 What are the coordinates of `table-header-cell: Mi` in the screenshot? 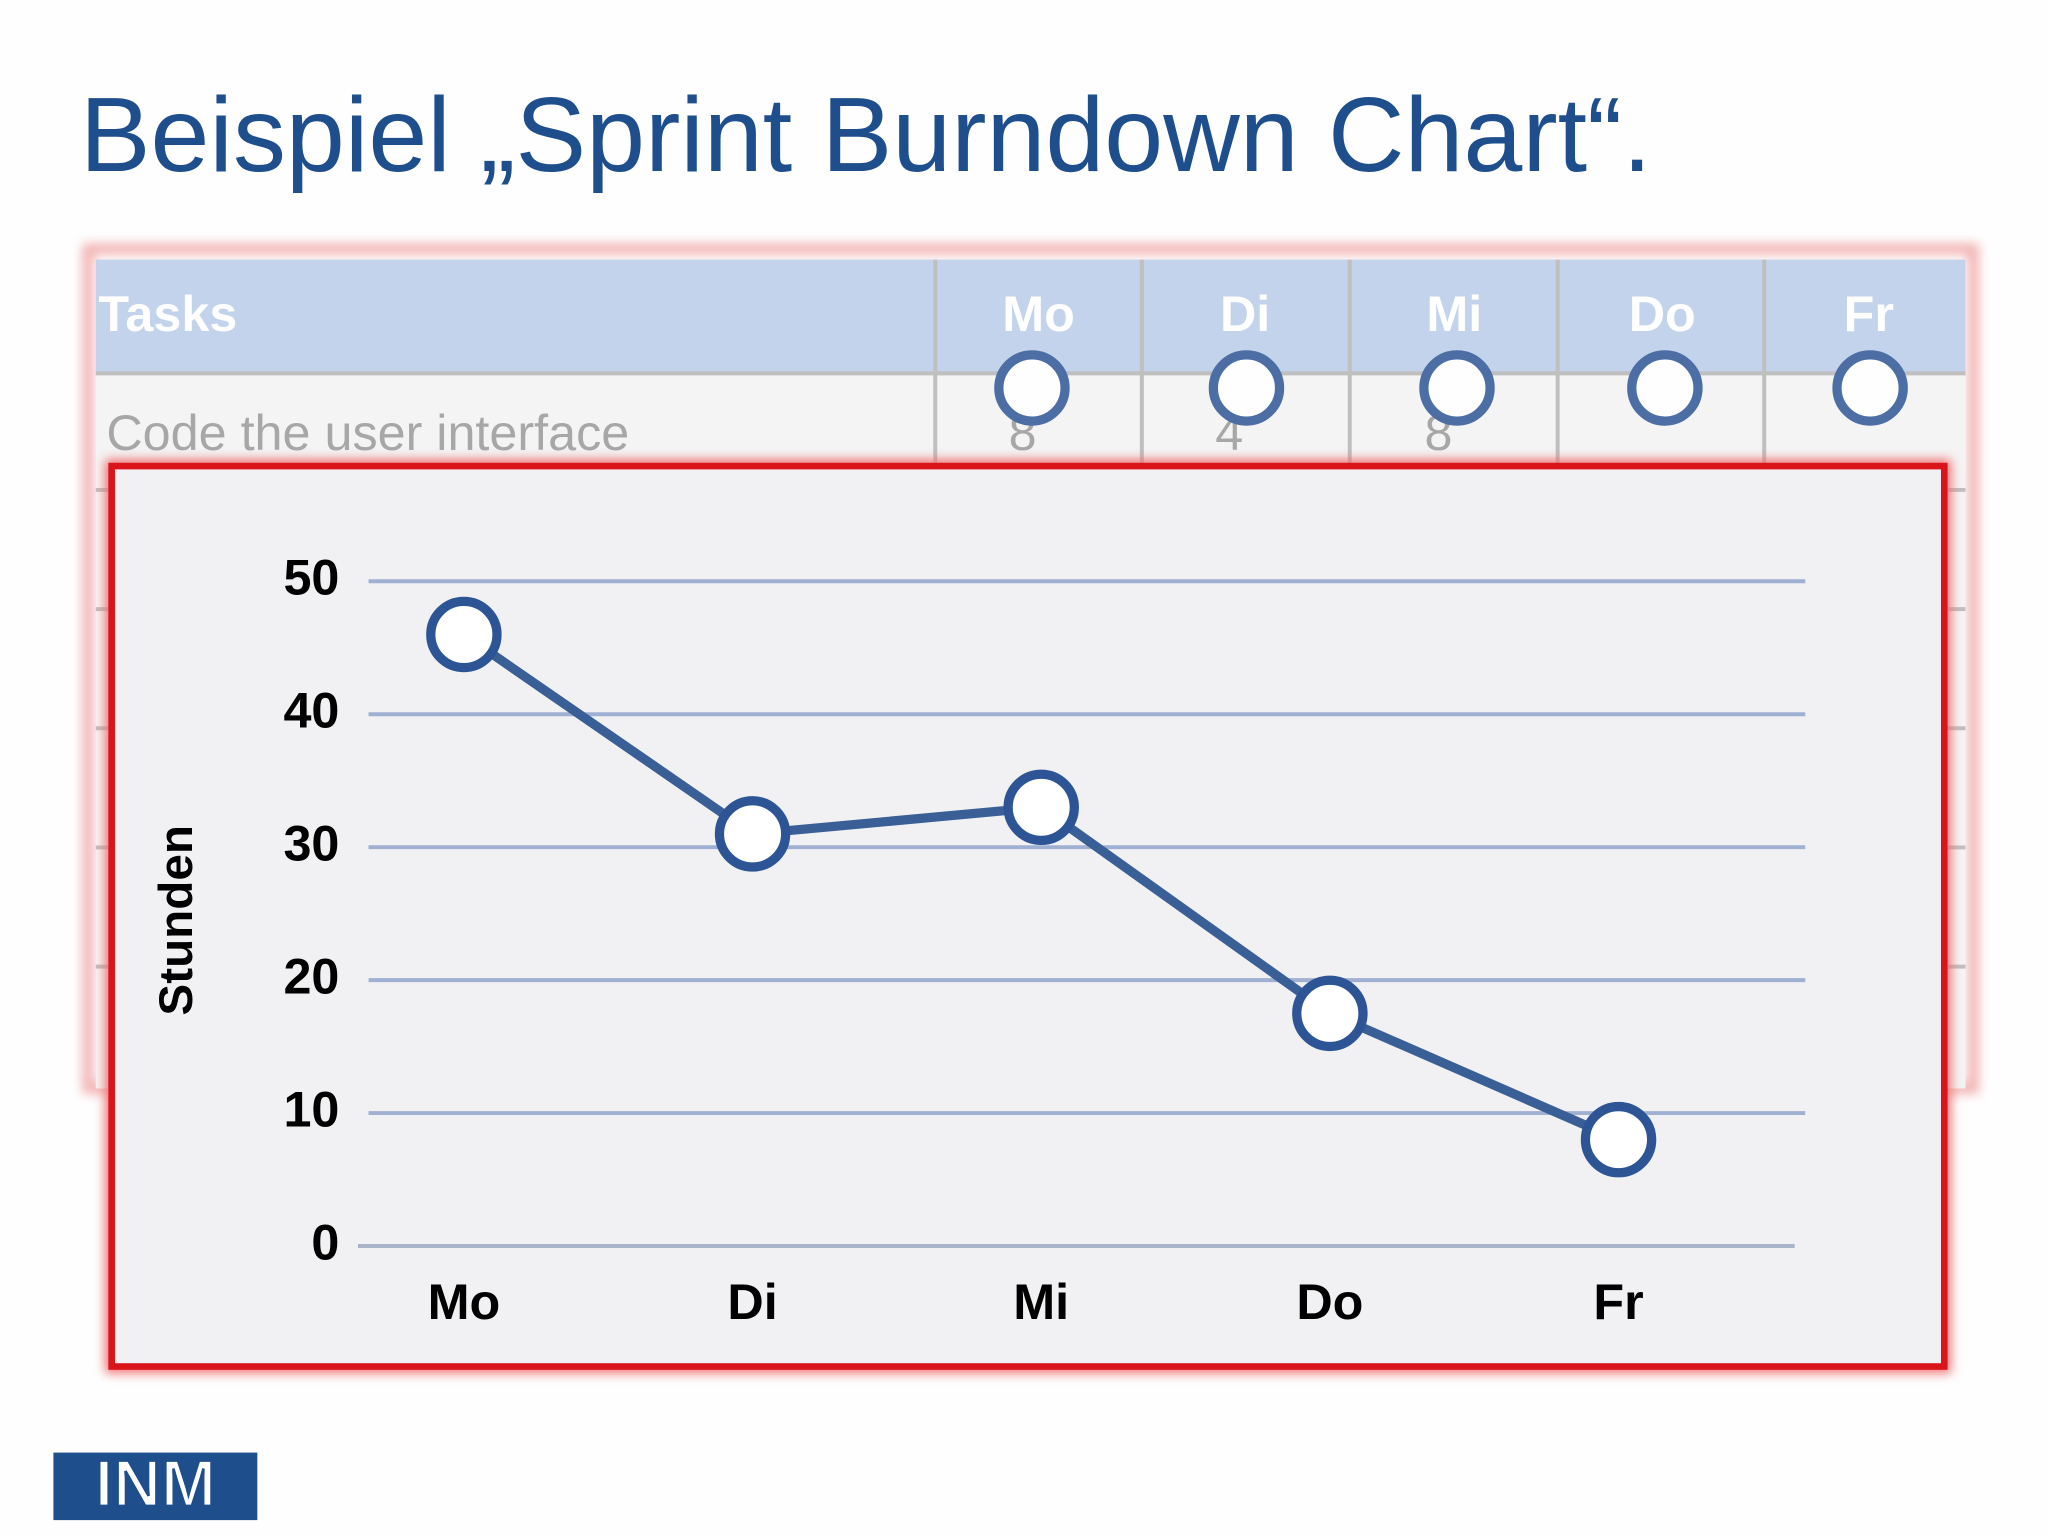 It's located at (1454, 313).